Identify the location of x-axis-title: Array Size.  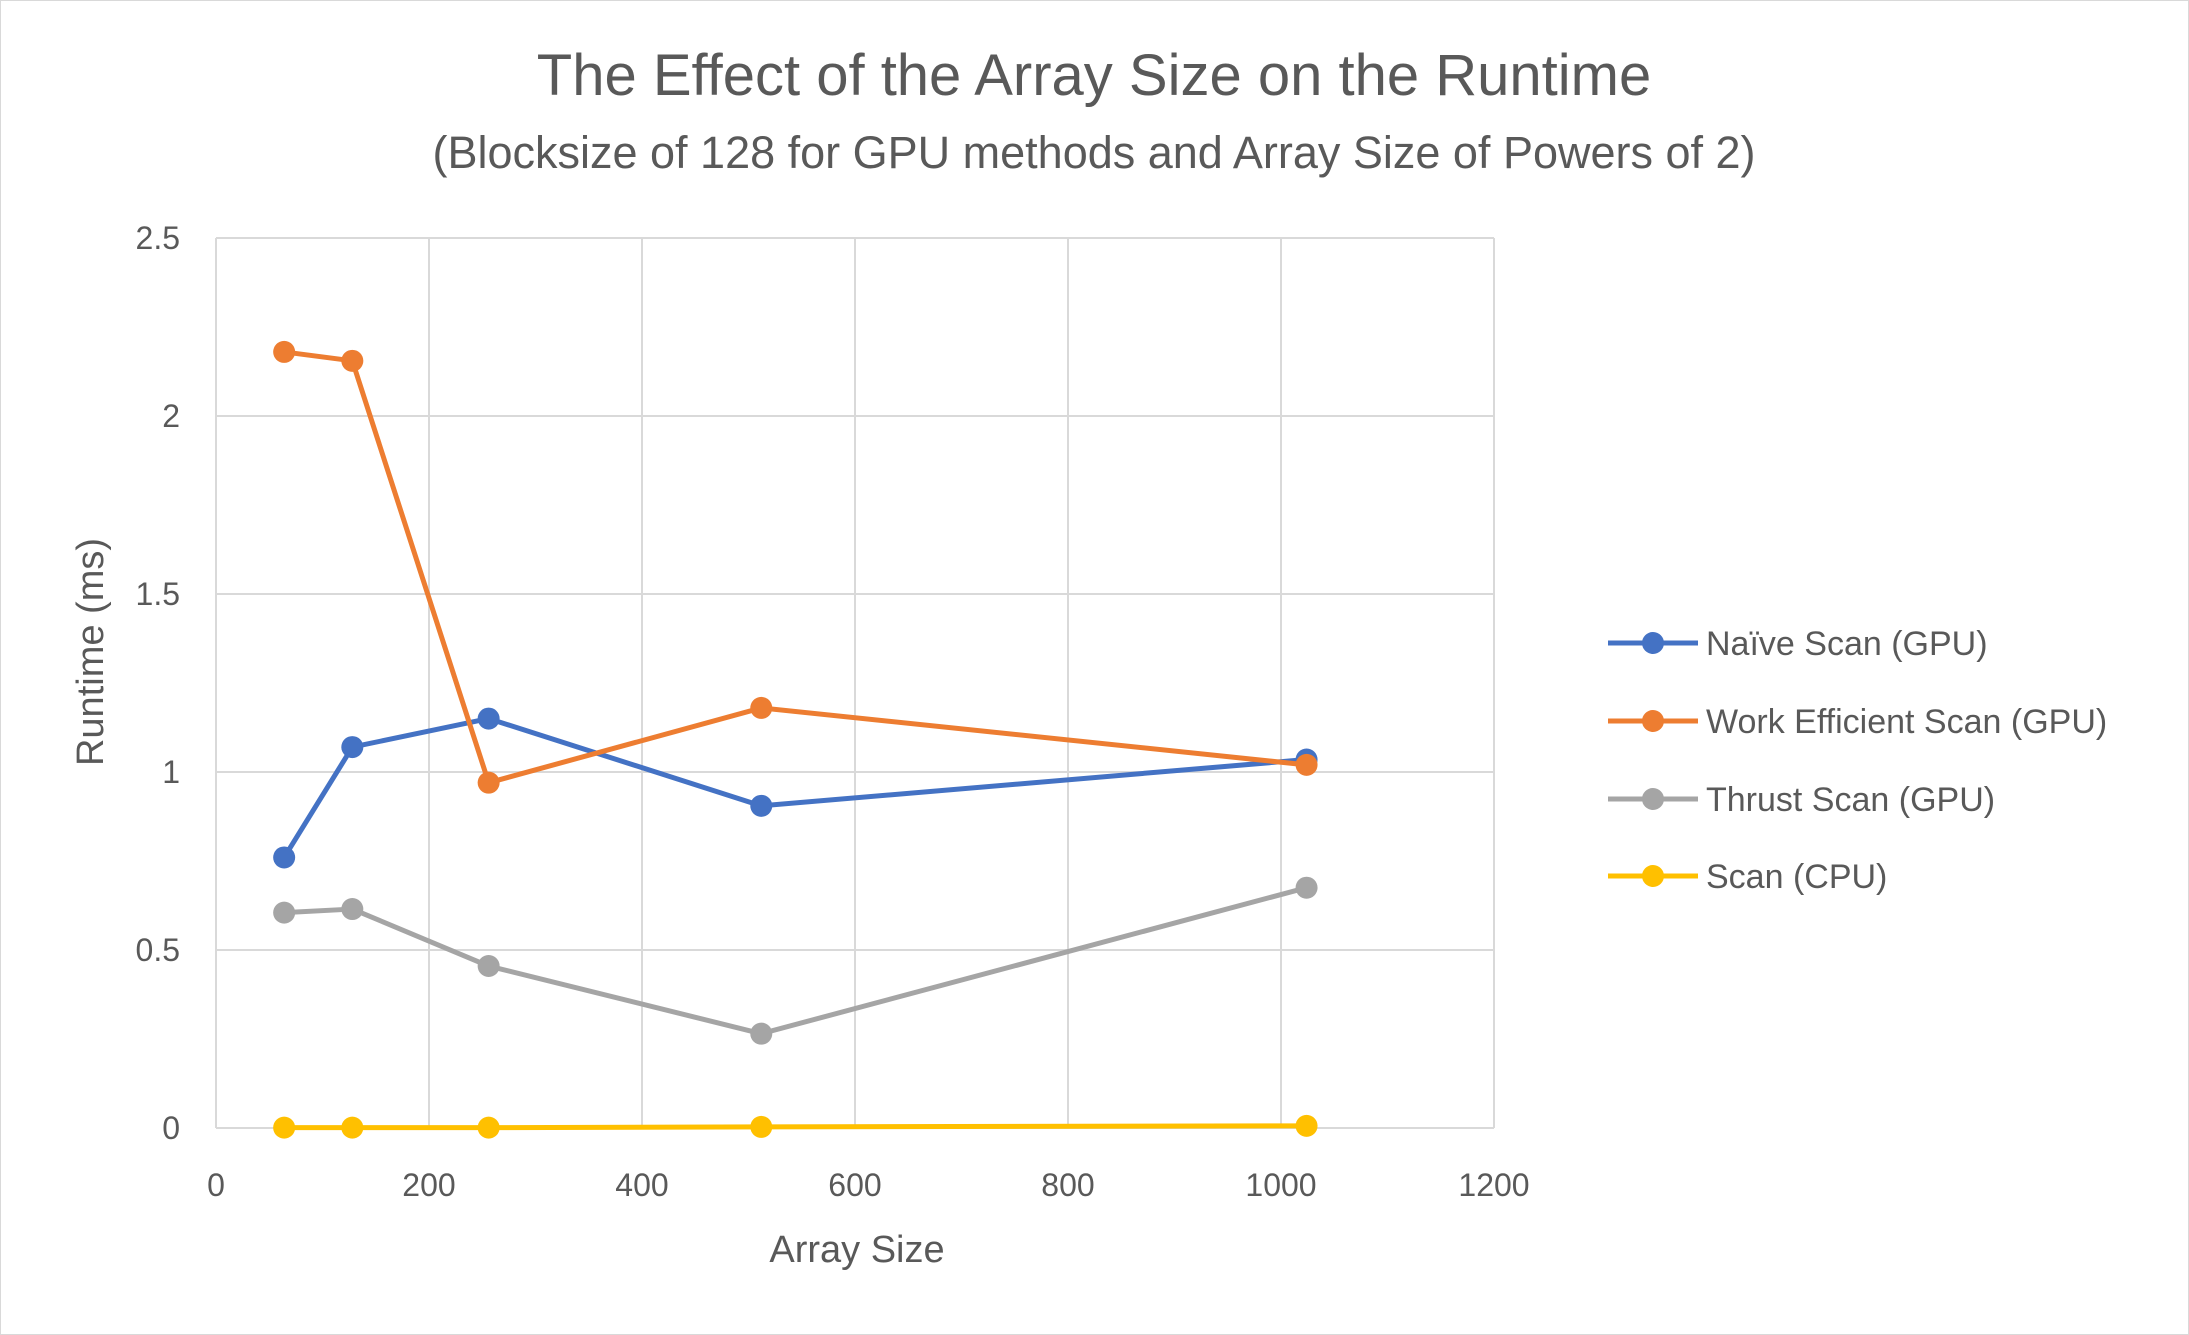
(856, 1250).